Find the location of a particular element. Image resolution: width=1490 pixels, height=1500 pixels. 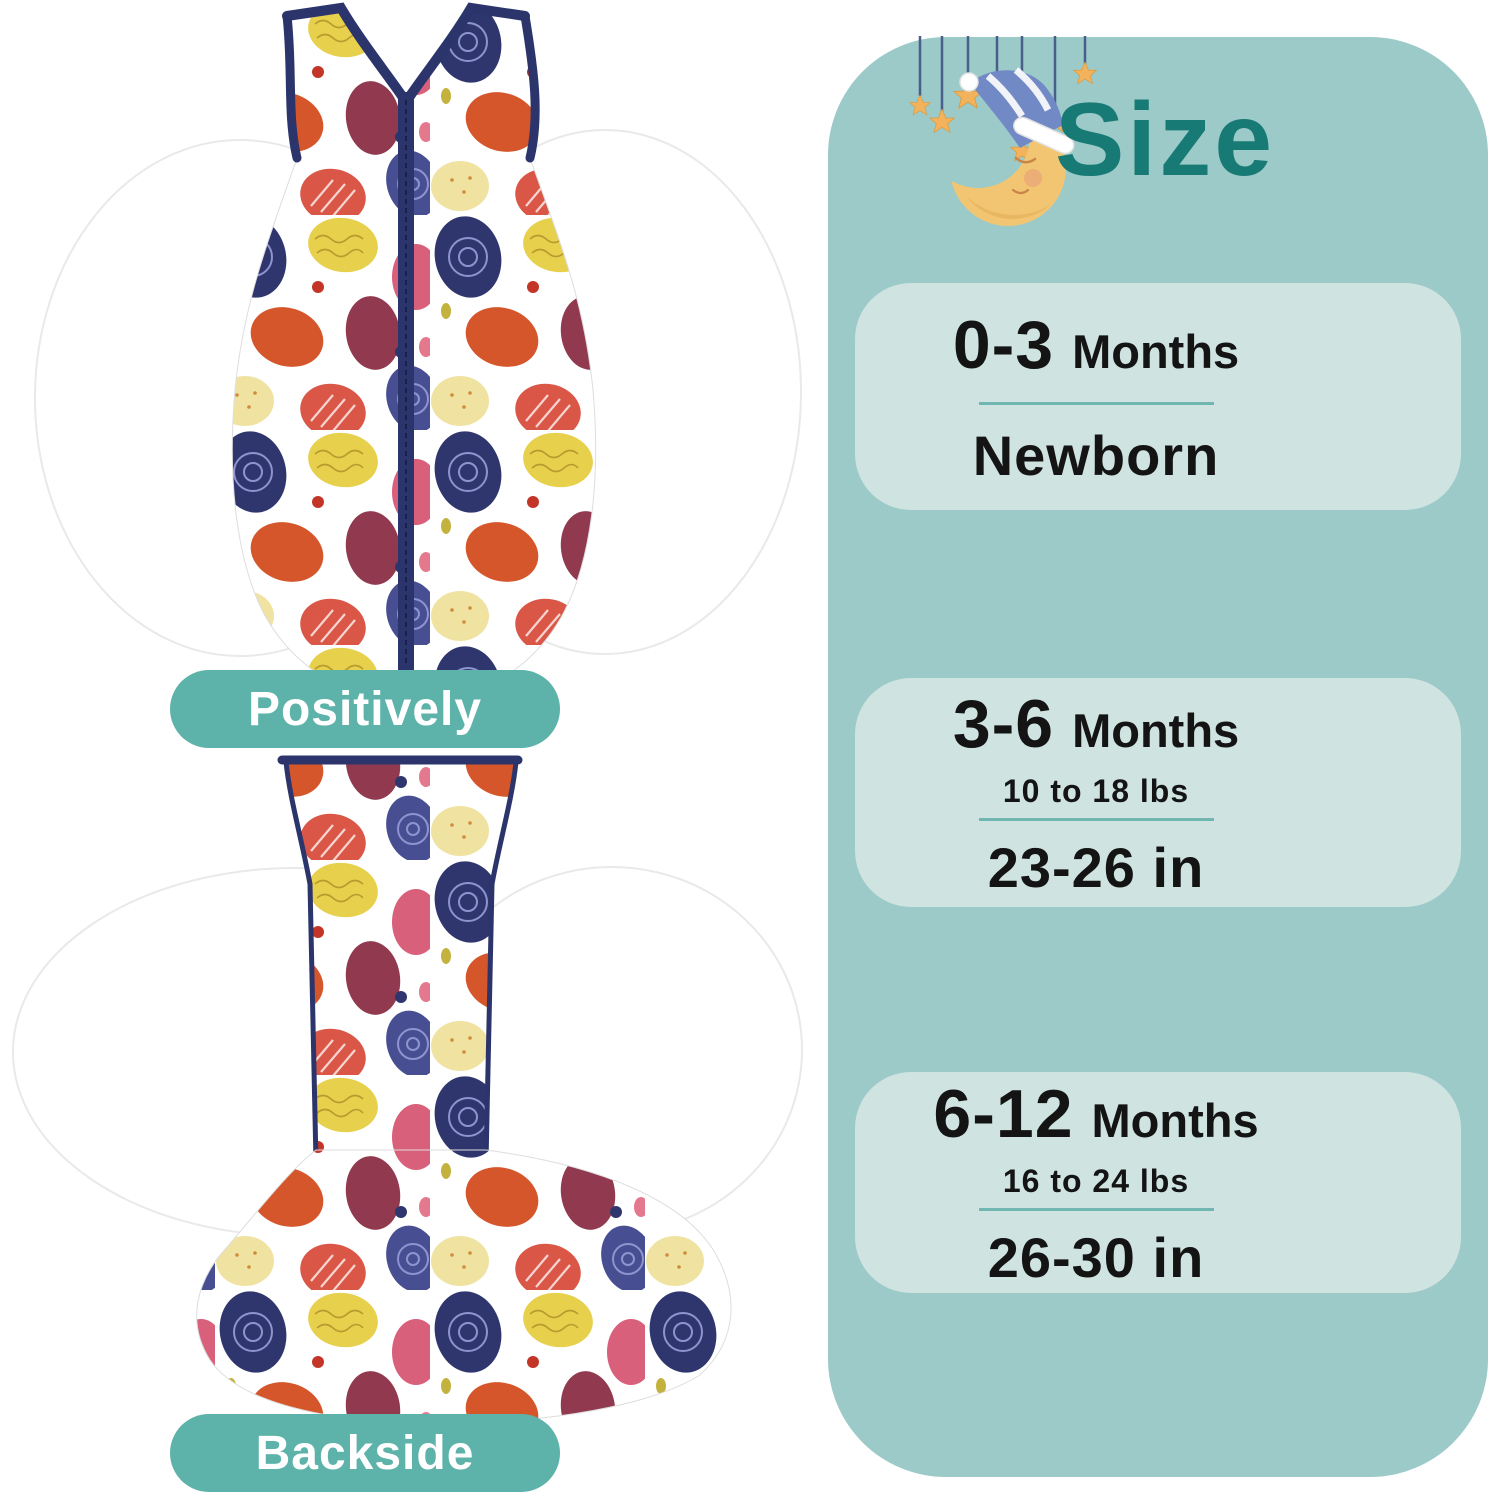

size-height: 26-30 in is located at coordinates (1096, 1257).